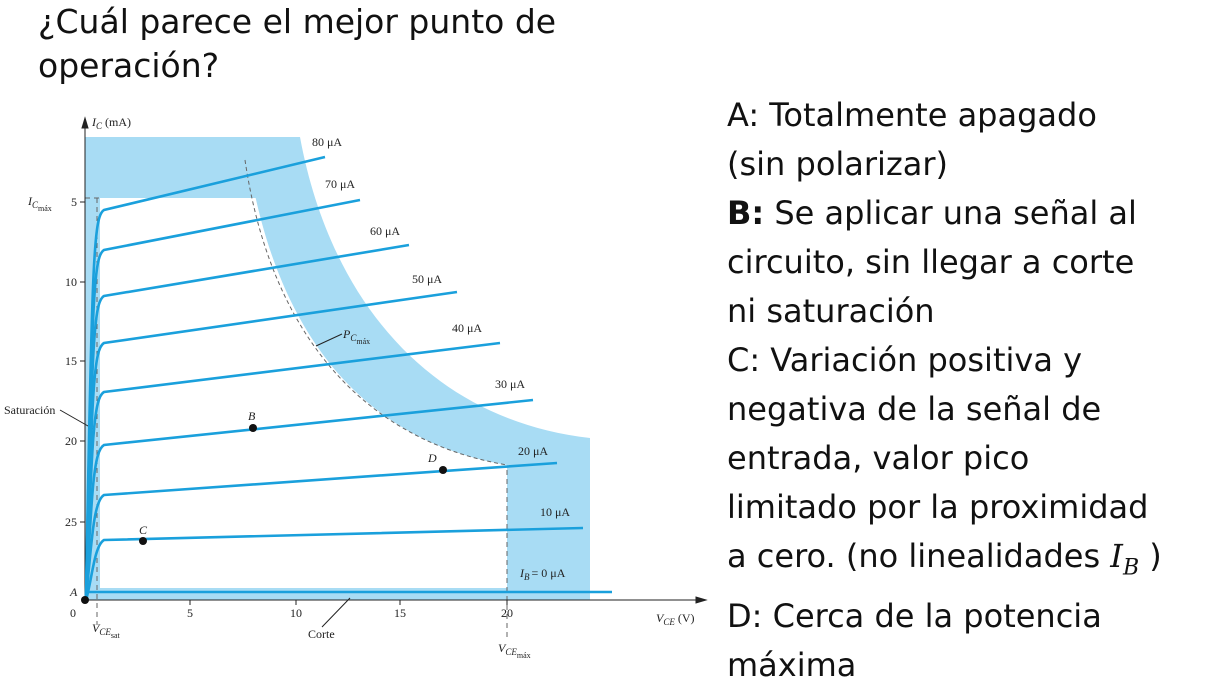 The image size is (1205, 690). What do you see at coordinates (938, 507) in the screenshot?
I see `answer-text: limitado por la proximidad` at bounding box center [938, 507].